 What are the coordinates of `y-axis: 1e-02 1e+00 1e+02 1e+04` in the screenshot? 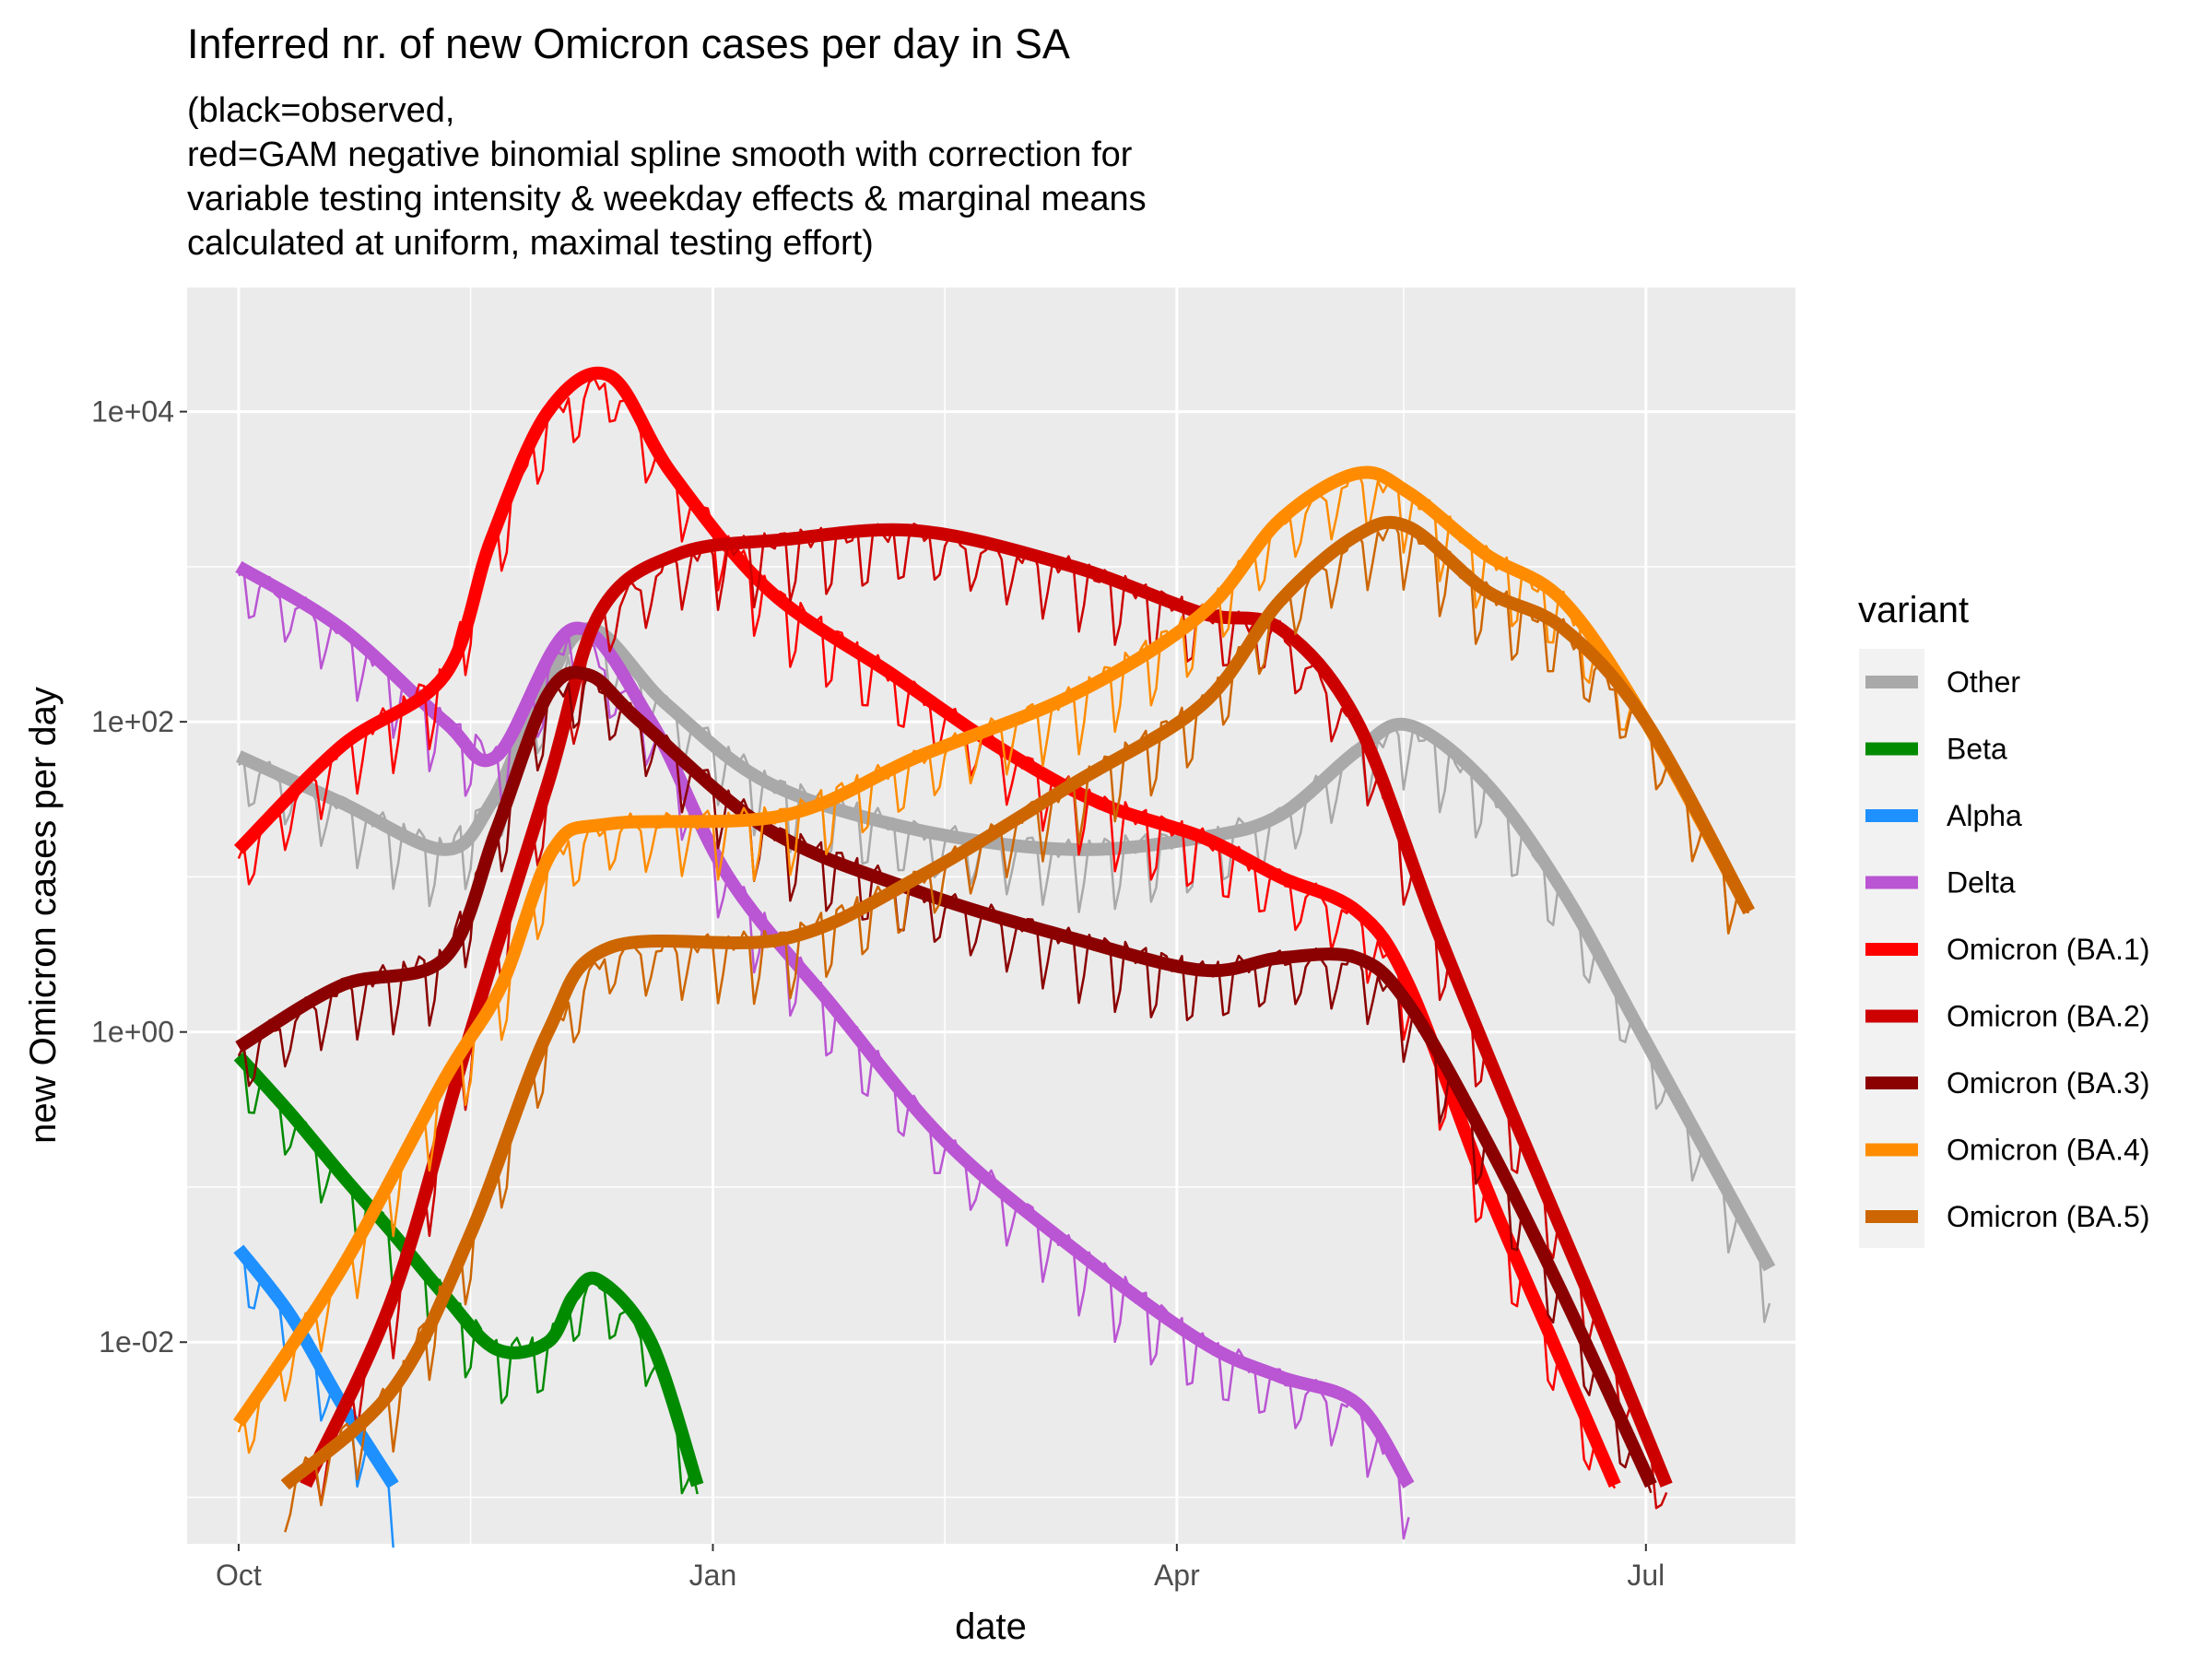 It's located at (139, 877).